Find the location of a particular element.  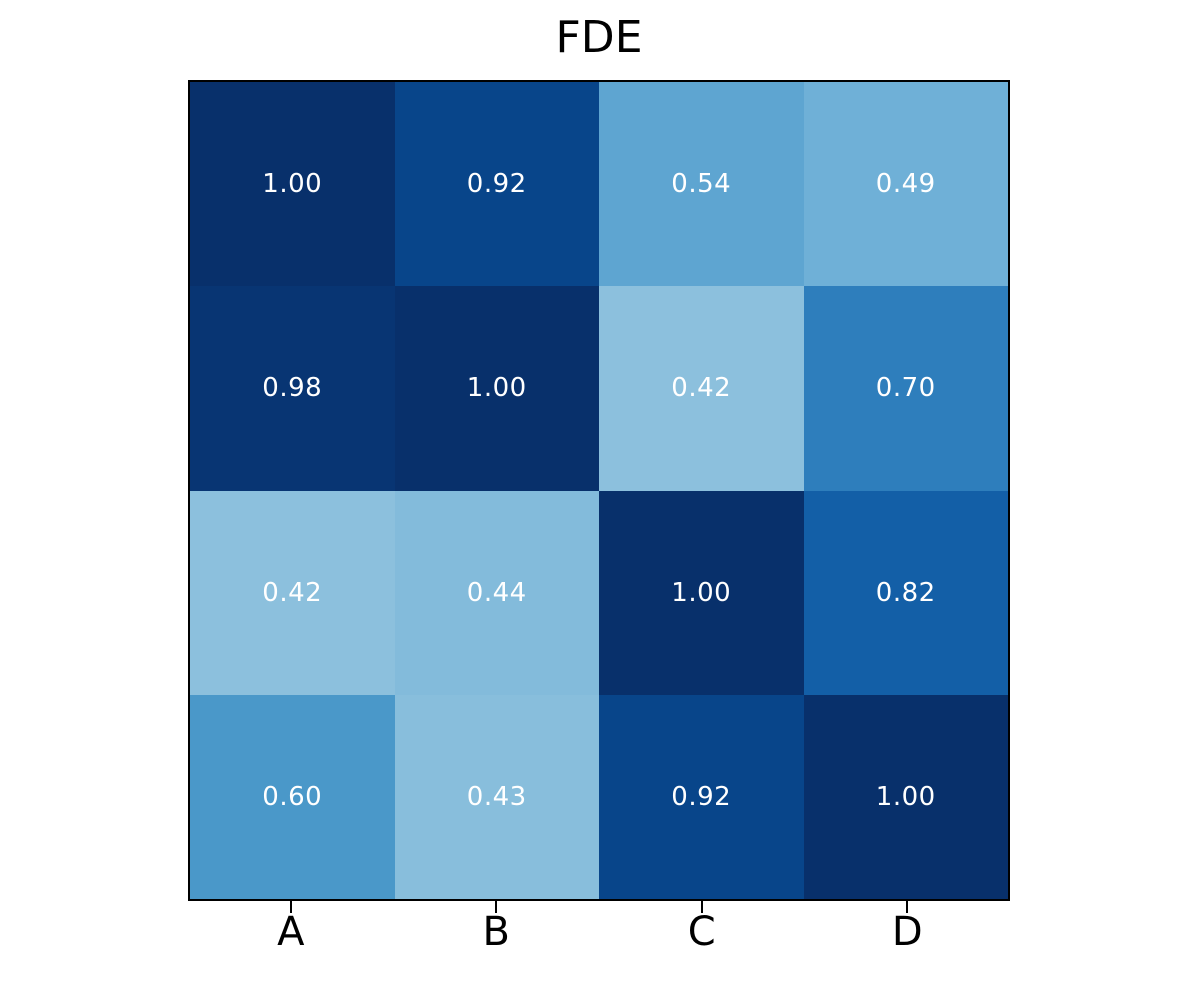

heatmap-cell-r2c1: 0.44 is located at coordinates (496, 592).